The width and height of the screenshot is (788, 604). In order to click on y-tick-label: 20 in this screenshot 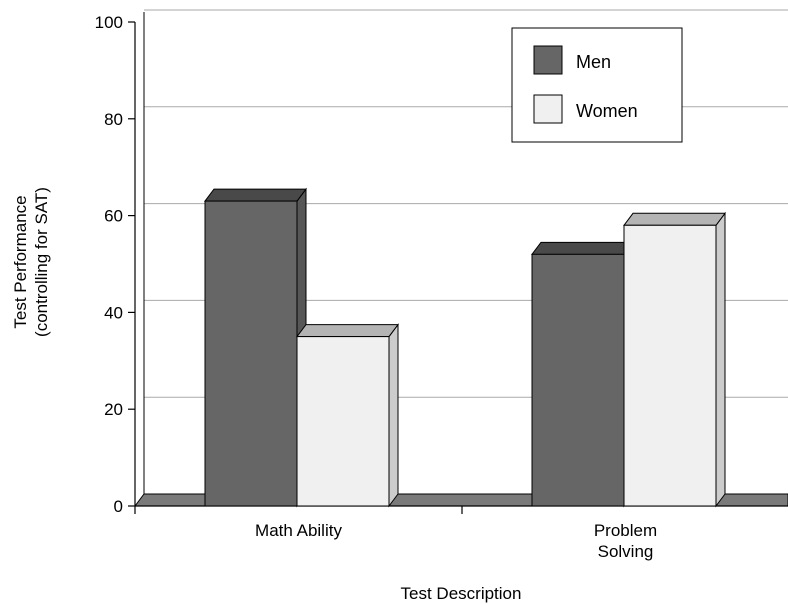, I will do `click(113, 409)`.